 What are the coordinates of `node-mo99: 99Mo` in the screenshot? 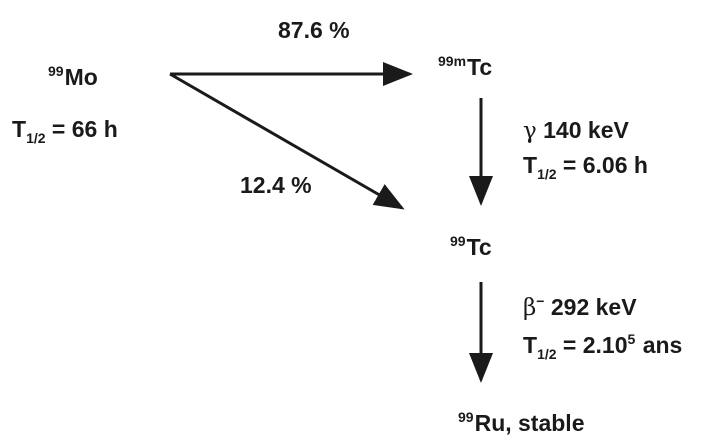 It's located at (73, 76).